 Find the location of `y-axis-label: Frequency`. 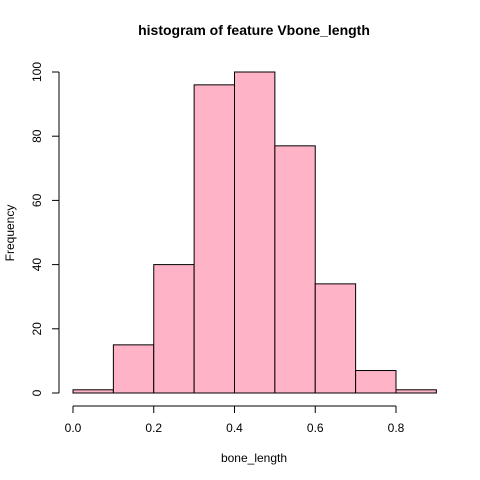

y-axis-label: Frequency is located at coordinates (10, 233).